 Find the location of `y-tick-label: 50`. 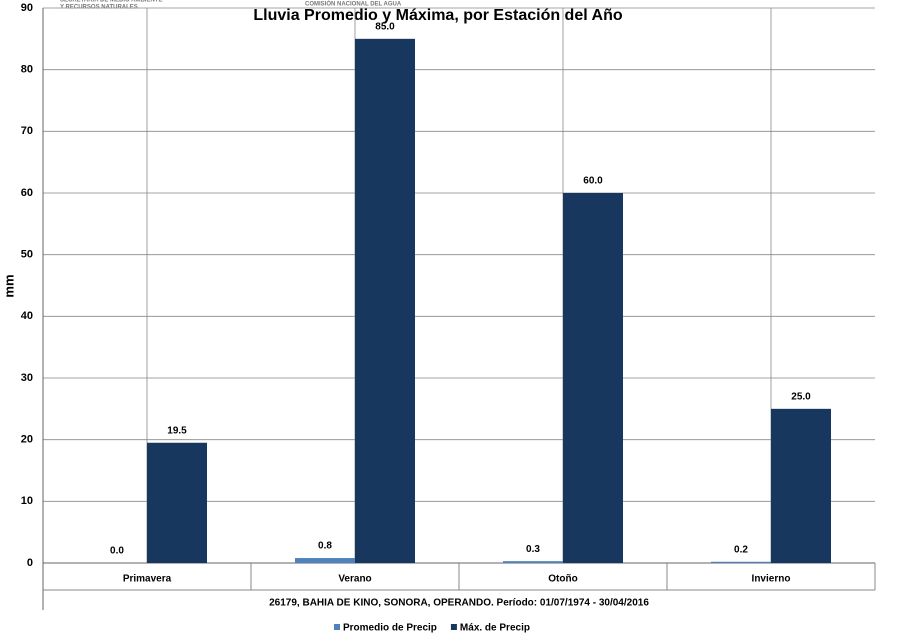

y-tick-label: 50 is located at coordinates (27, 255).